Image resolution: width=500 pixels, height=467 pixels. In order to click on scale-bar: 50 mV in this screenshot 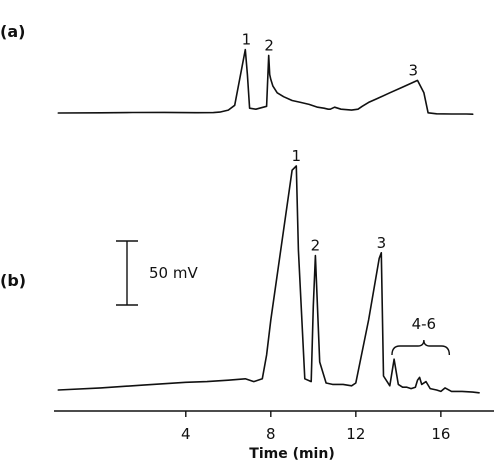, I will do `click(157, 273)`.